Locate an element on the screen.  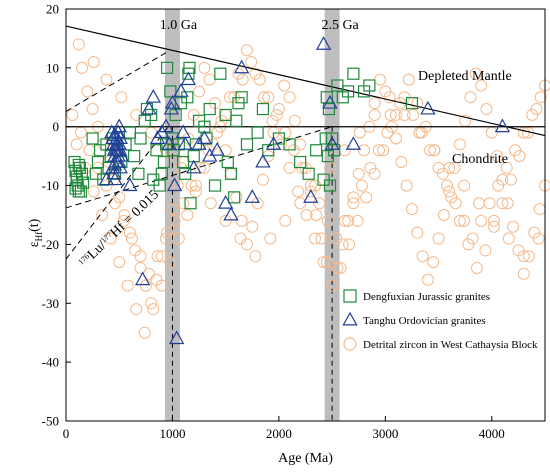
legend-symbol-dengfuxian is located at coordinates (350, 296).